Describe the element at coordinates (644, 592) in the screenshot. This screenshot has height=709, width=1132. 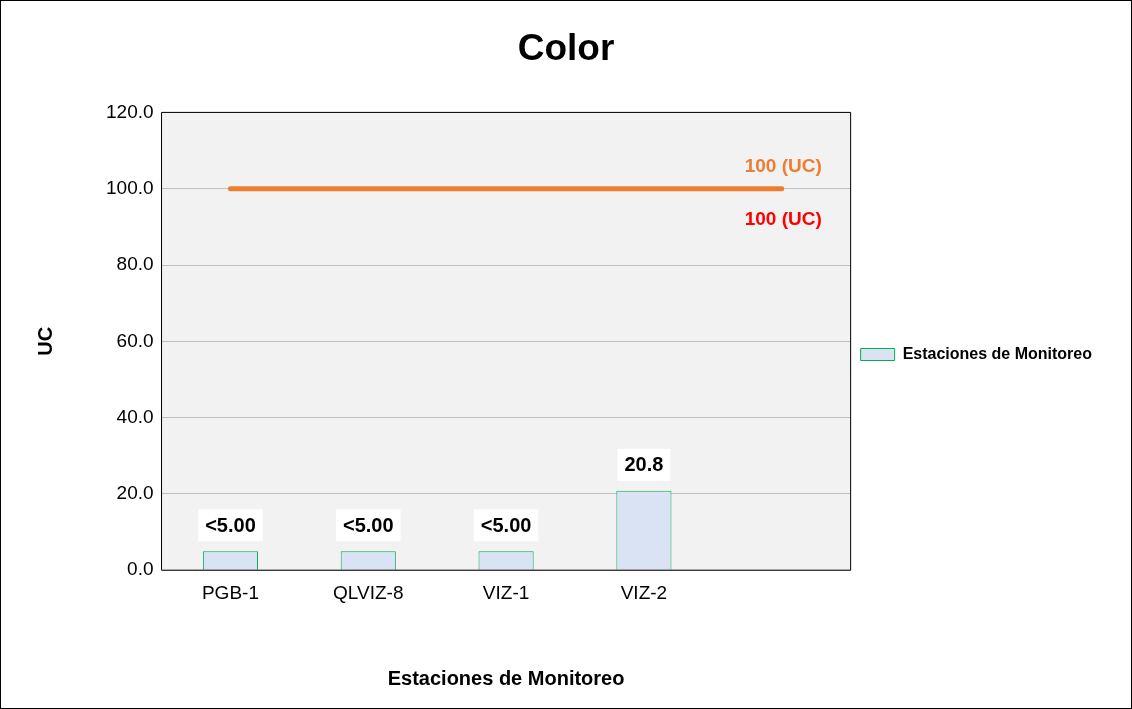
I see `x-tick-label: VIZ-2` at that location.